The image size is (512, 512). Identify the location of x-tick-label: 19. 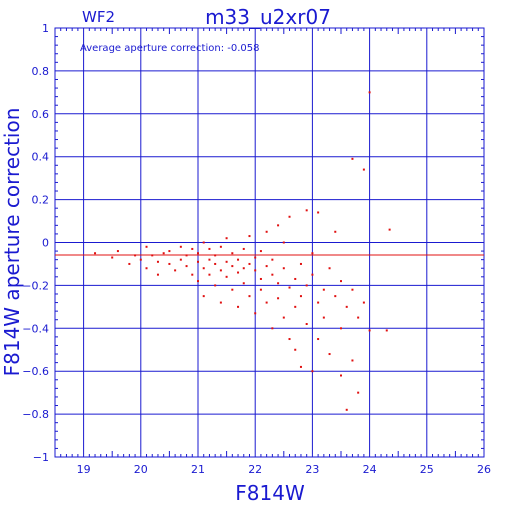
(84, 469).